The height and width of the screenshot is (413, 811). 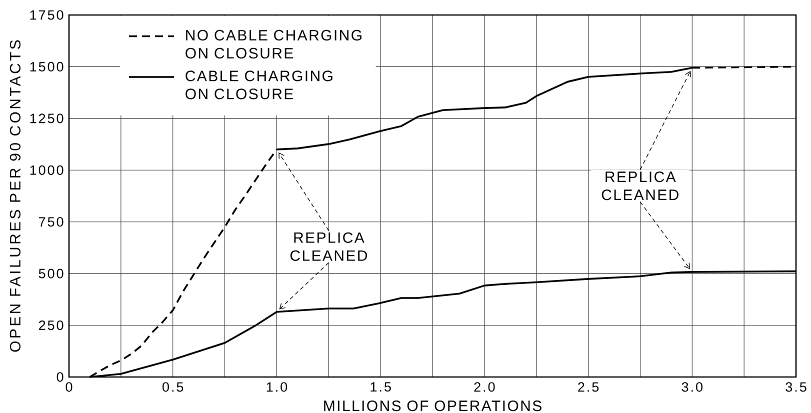 I want to click on y-tick-label: 250, so click(x=51, y=325).